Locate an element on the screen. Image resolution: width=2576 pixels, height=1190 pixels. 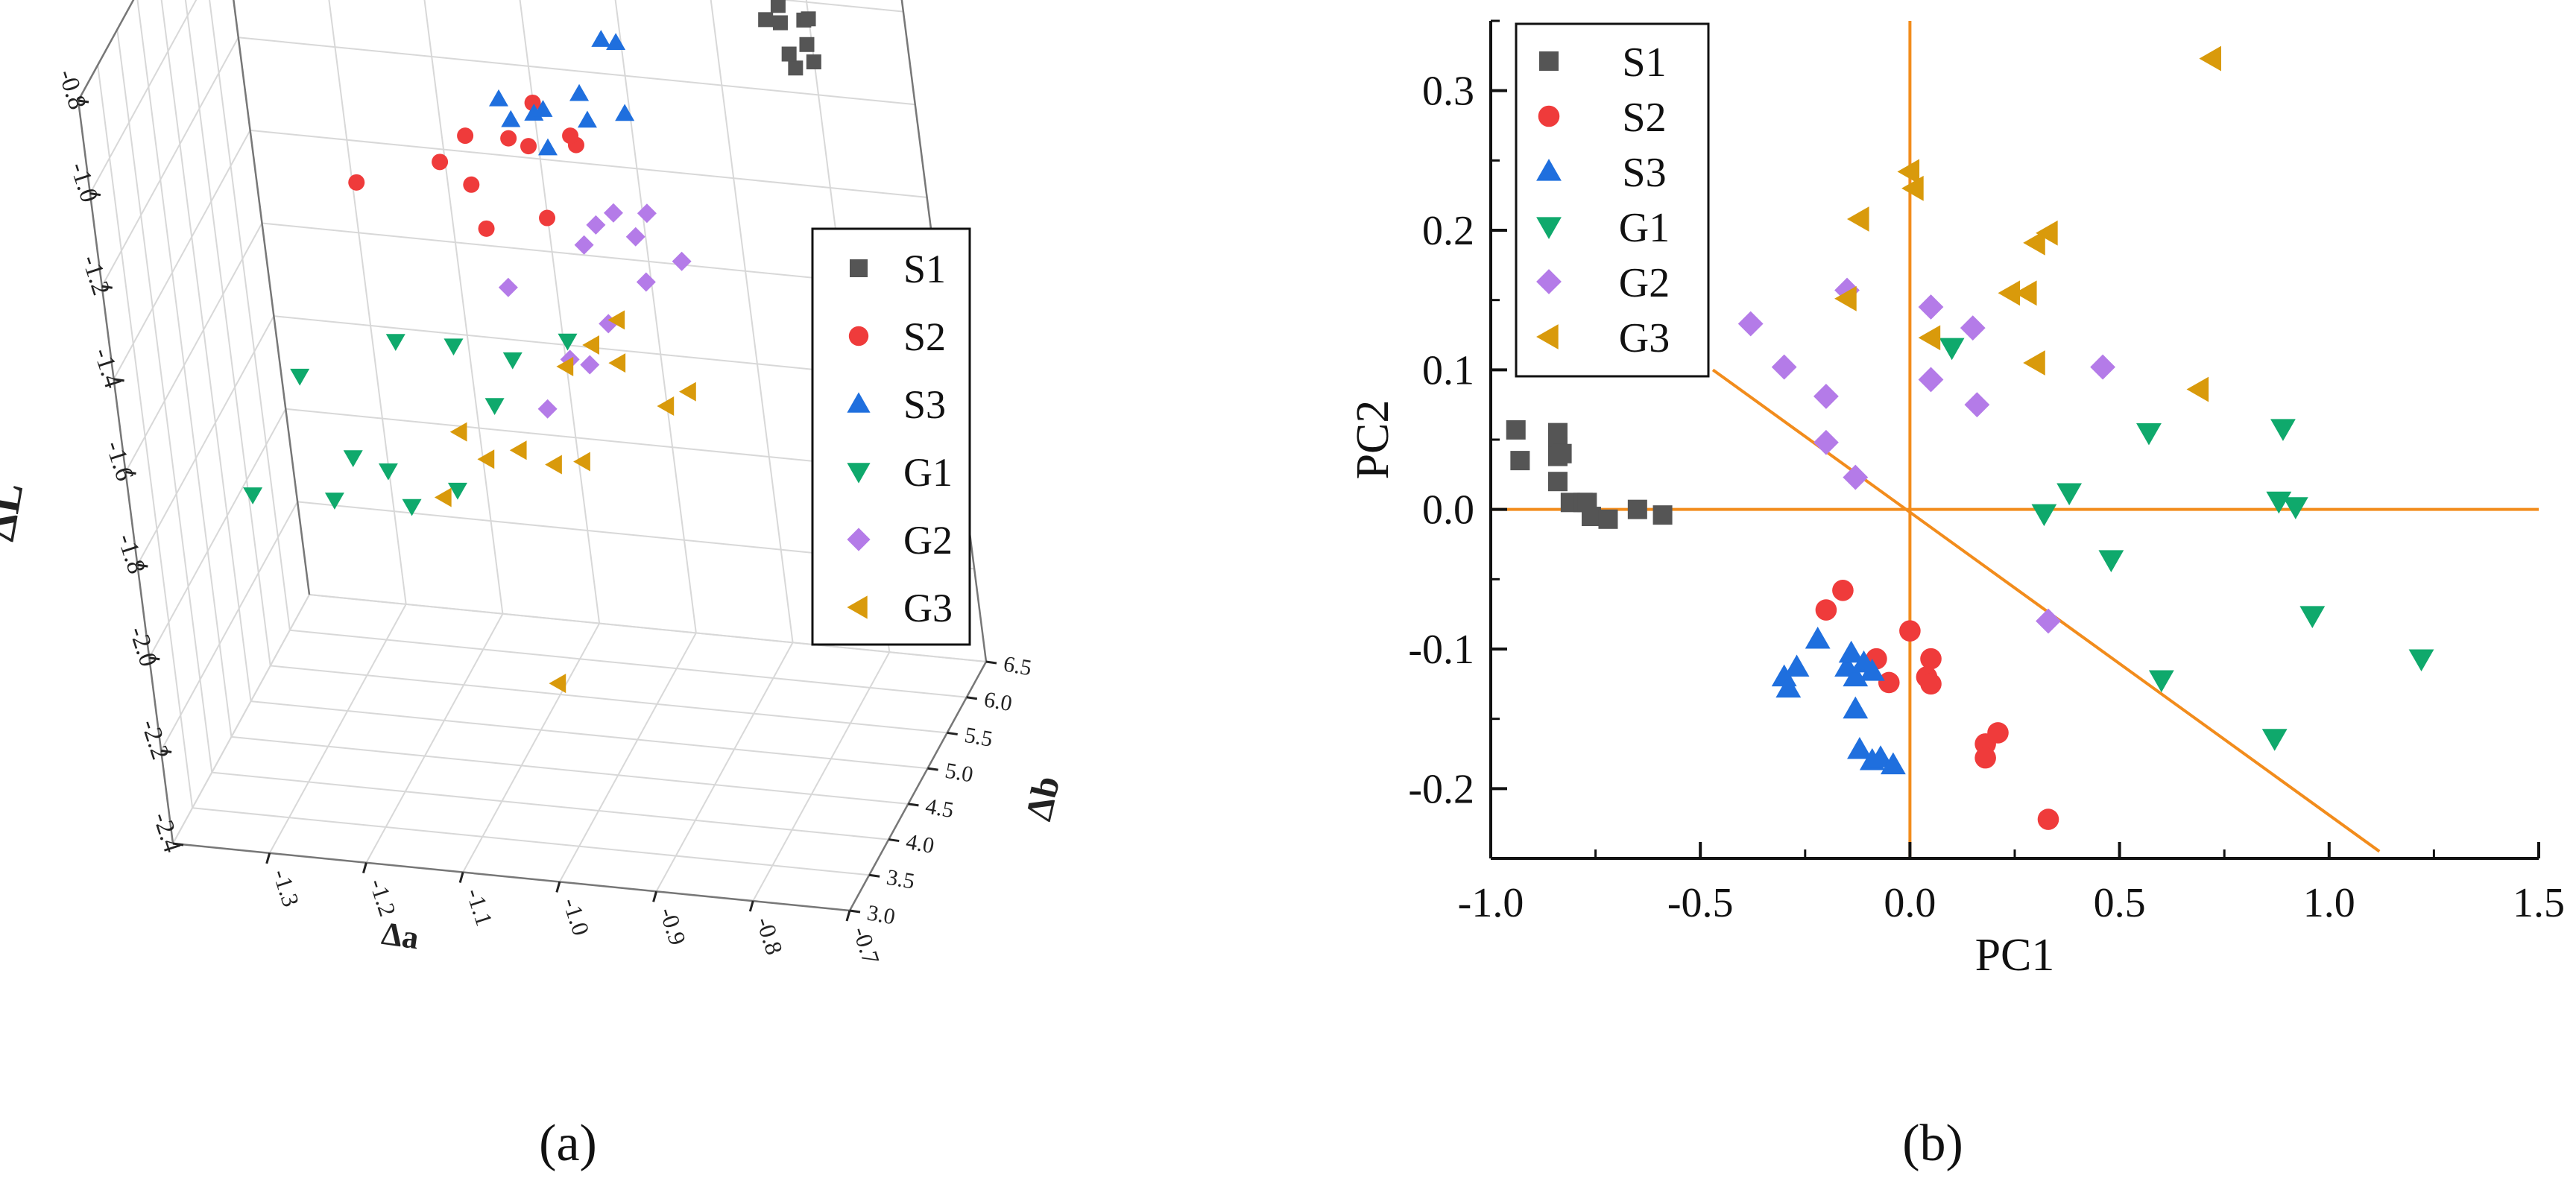
panel-b-y-tick-label: 0.2 is located at coordinates (1448, 231).